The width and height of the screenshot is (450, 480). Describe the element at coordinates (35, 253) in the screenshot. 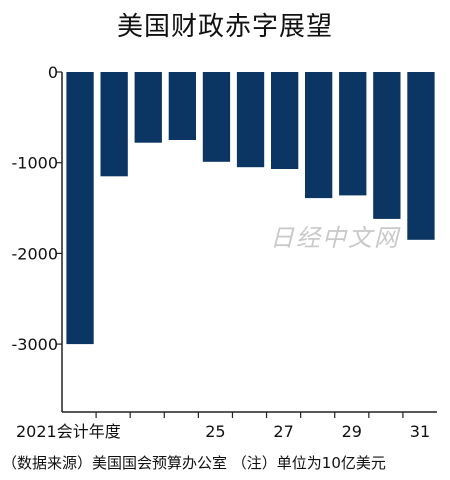

I see `y-tick-label-2: -2000` at that location.